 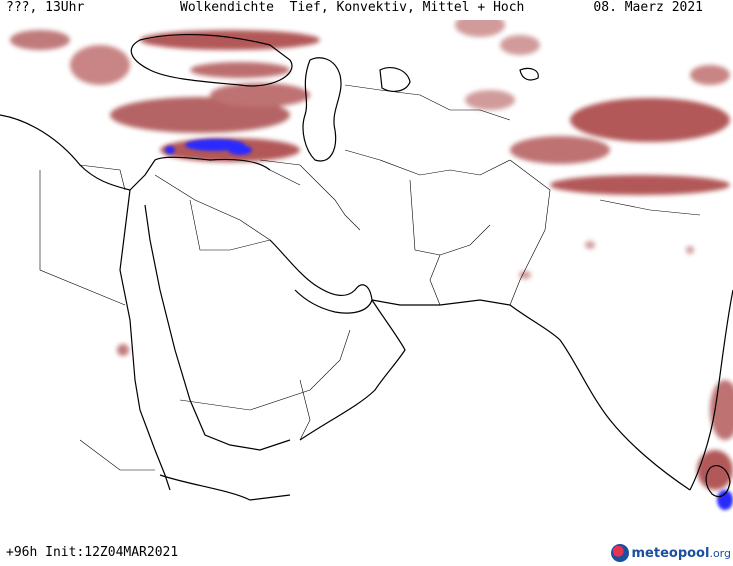 I want to click on logo-text: meteopool.org, so click(x=682, y=553).